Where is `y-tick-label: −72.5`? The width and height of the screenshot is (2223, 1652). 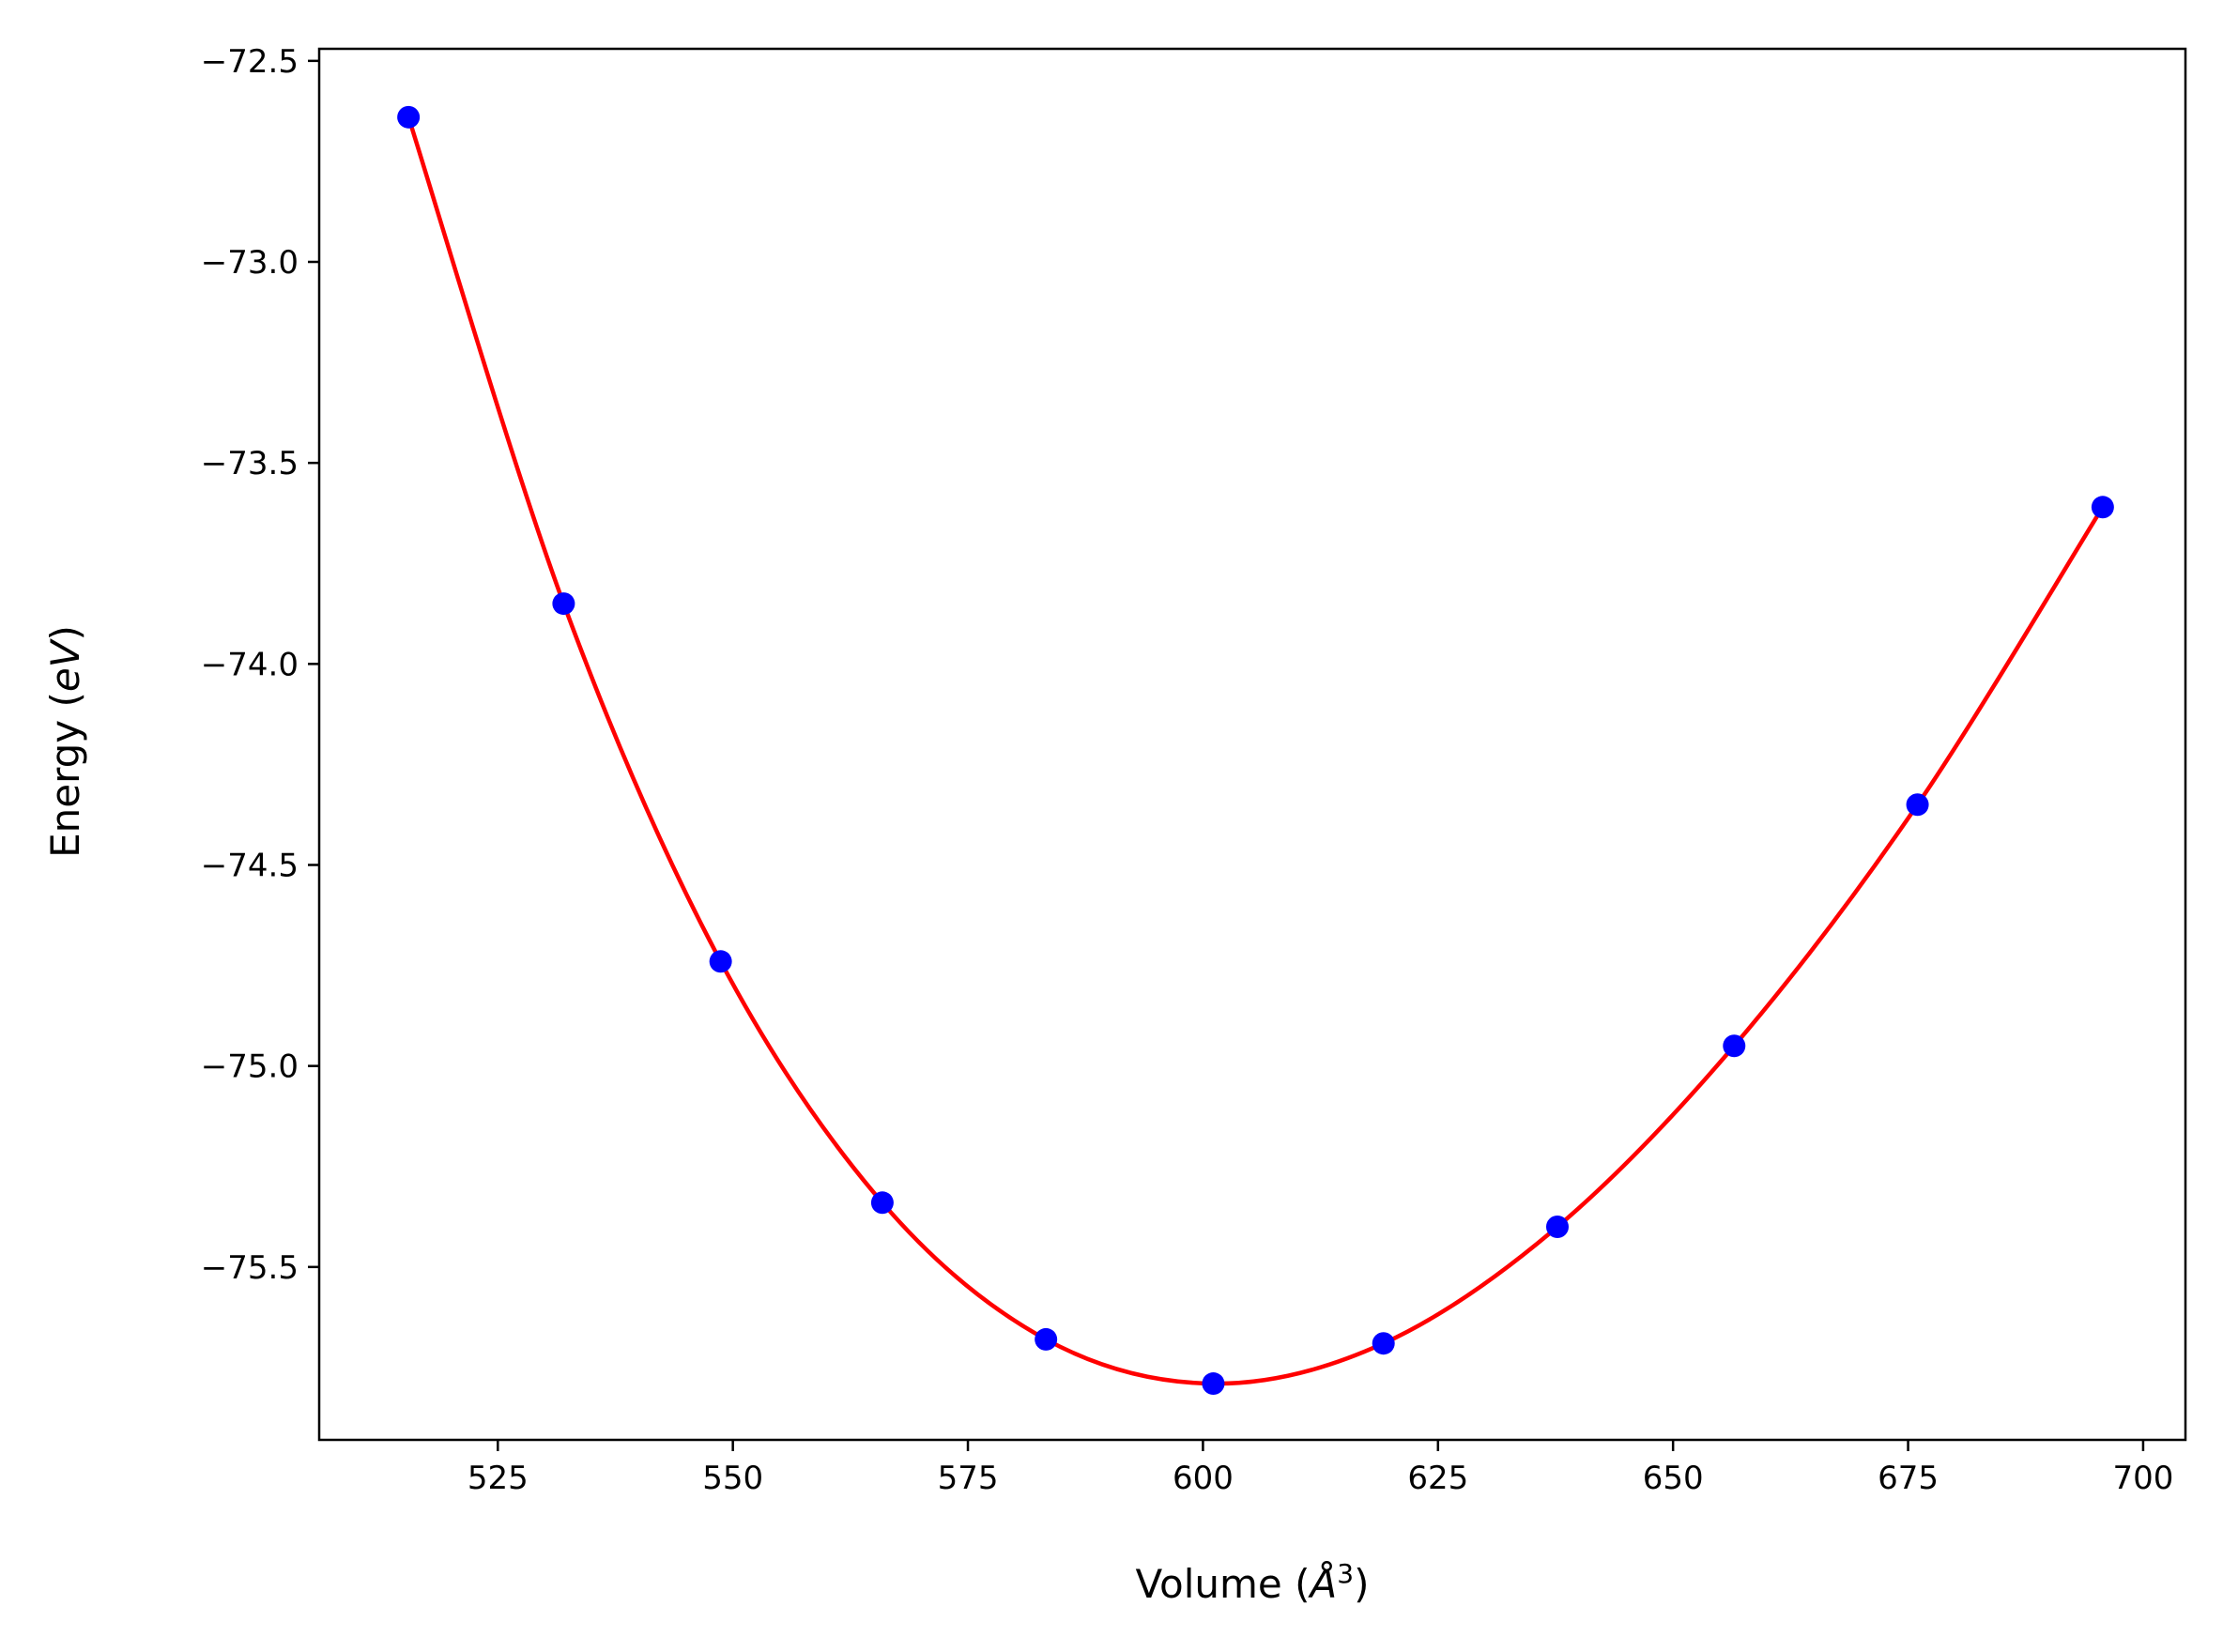 y-tick-label: −72.5 is located at coordinates (250, 62).